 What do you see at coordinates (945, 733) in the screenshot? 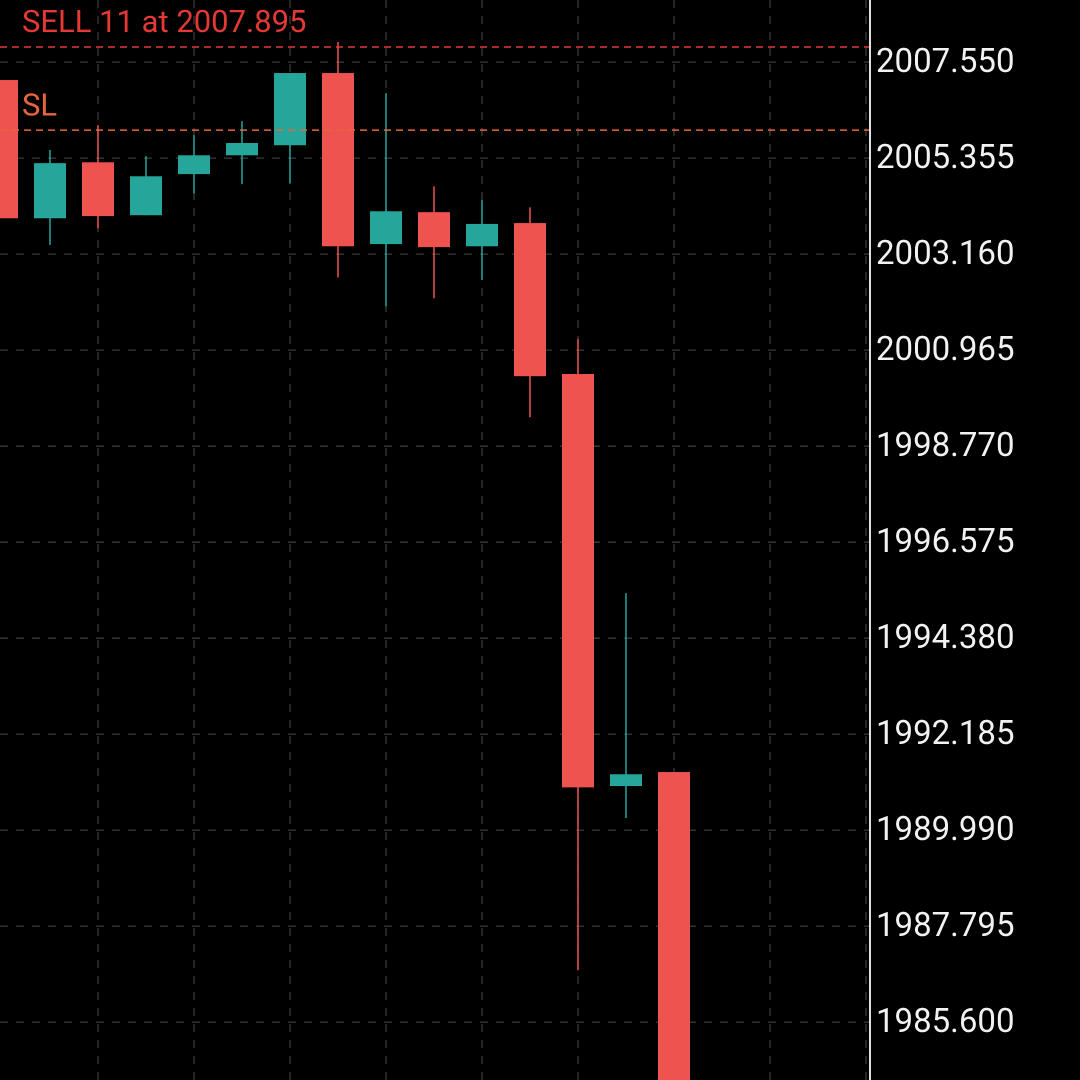
I see `y-tick-label: 1992.185` at bounding box center [945, 733].